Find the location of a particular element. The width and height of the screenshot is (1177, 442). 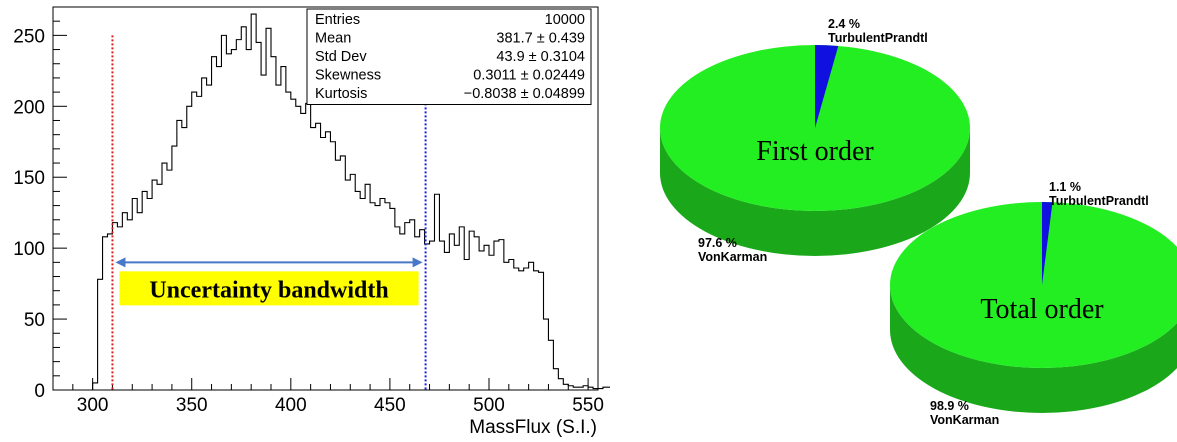

stats-label: Std Dev is located at coordinates (341, 57).